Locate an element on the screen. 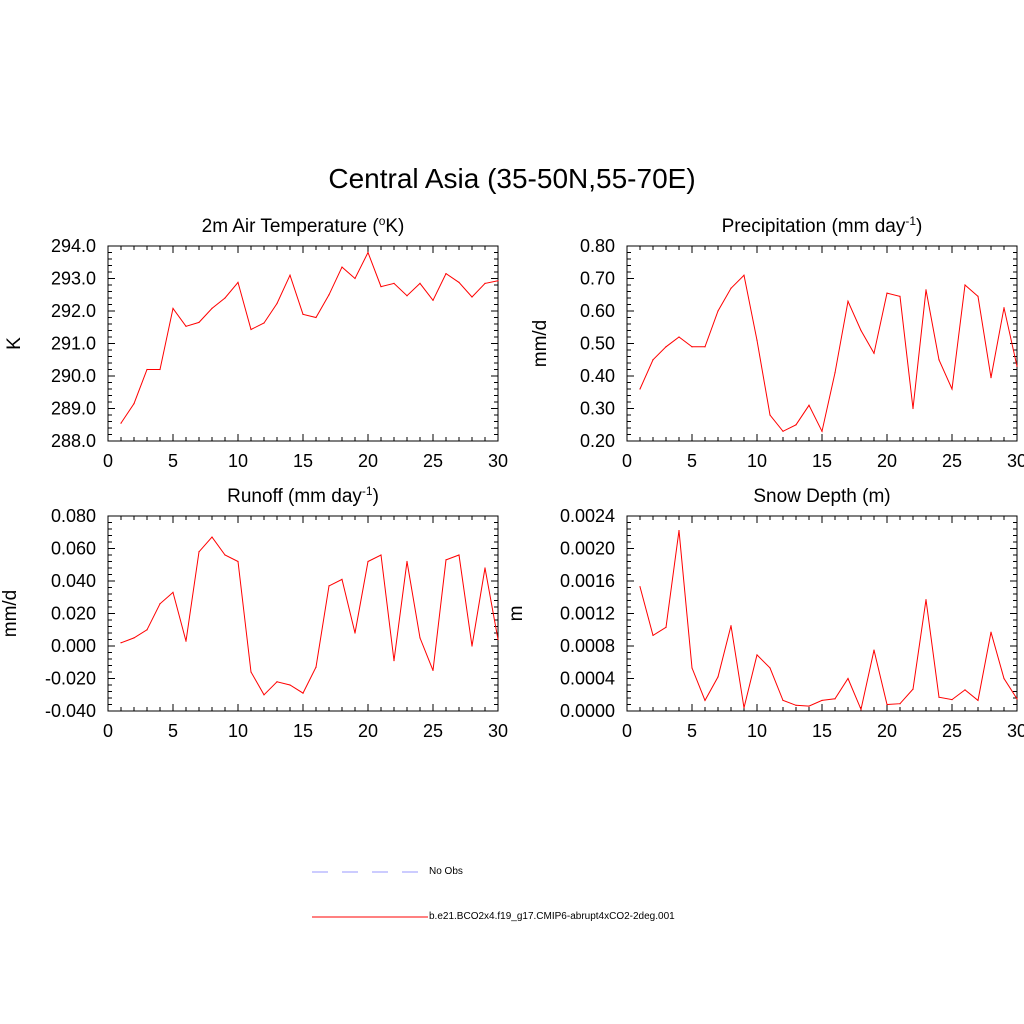  page-title: Central Asia (35-50N,55-70E) is located at coordinates (512, 178).